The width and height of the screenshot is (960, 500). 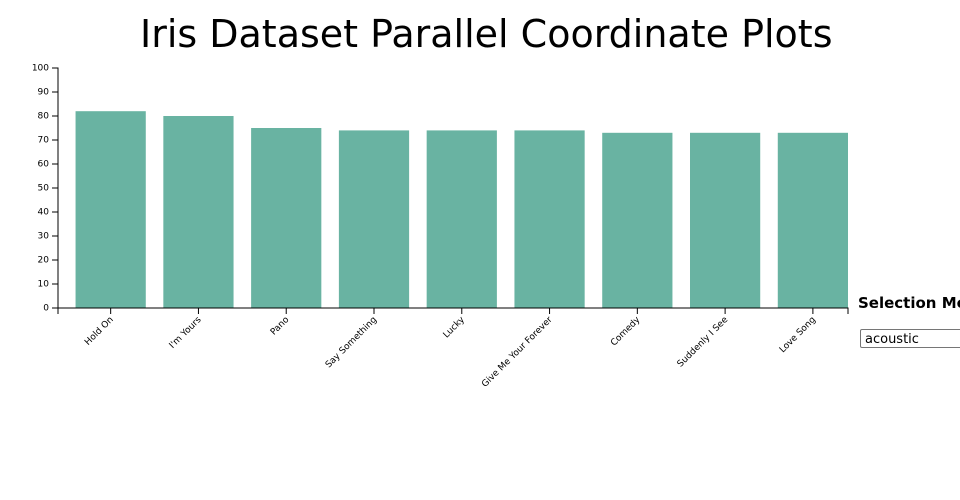 What do you see at coordinates (703, 342) in the screenshot?
I see `x-tick-label: Suddenly I See` at bounding box center [703, 342].